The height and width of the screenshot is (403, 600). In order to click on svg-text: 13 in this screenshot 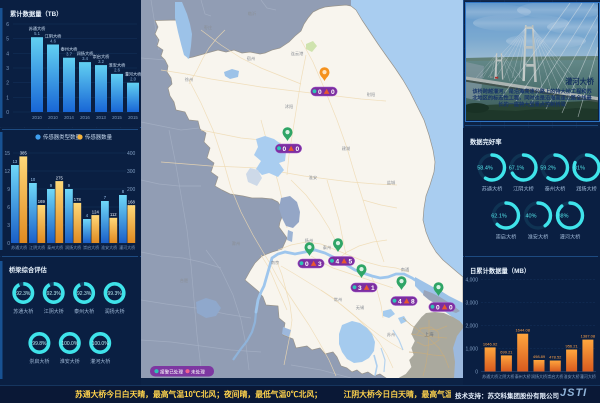, I will do `click(15, 161)`.